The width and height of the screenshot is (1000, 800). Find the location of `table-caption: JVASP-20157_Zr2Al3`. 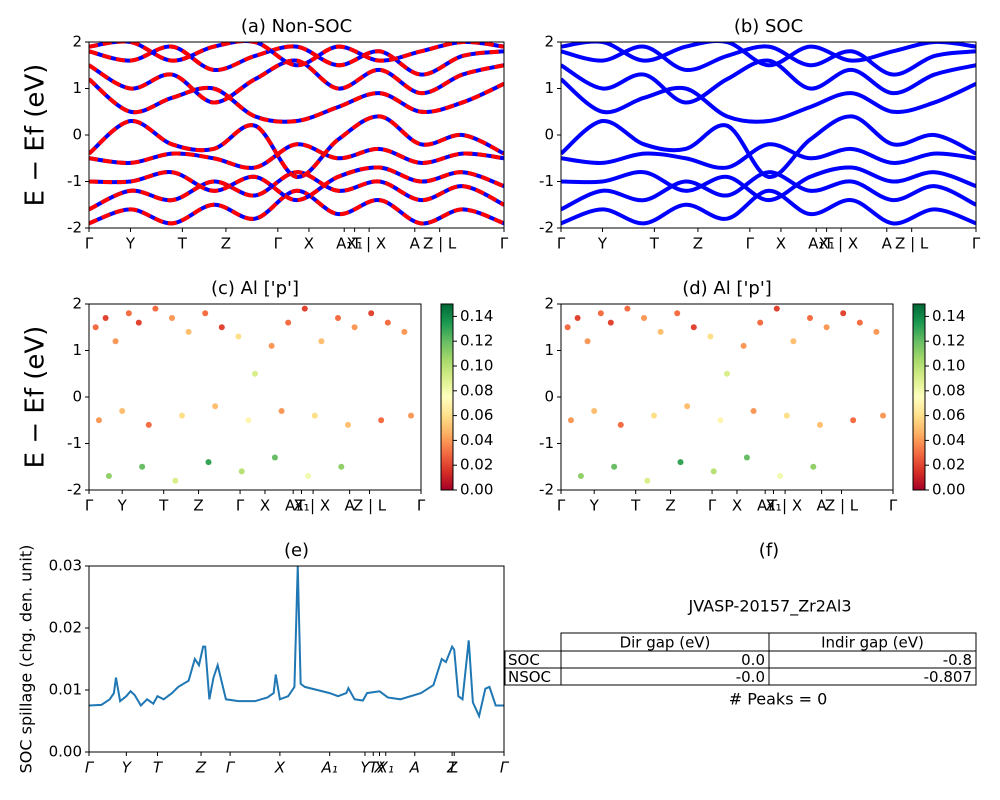

table-caption: JVASP-20157_Zr2Al3 is located at coordinates (770, 607).